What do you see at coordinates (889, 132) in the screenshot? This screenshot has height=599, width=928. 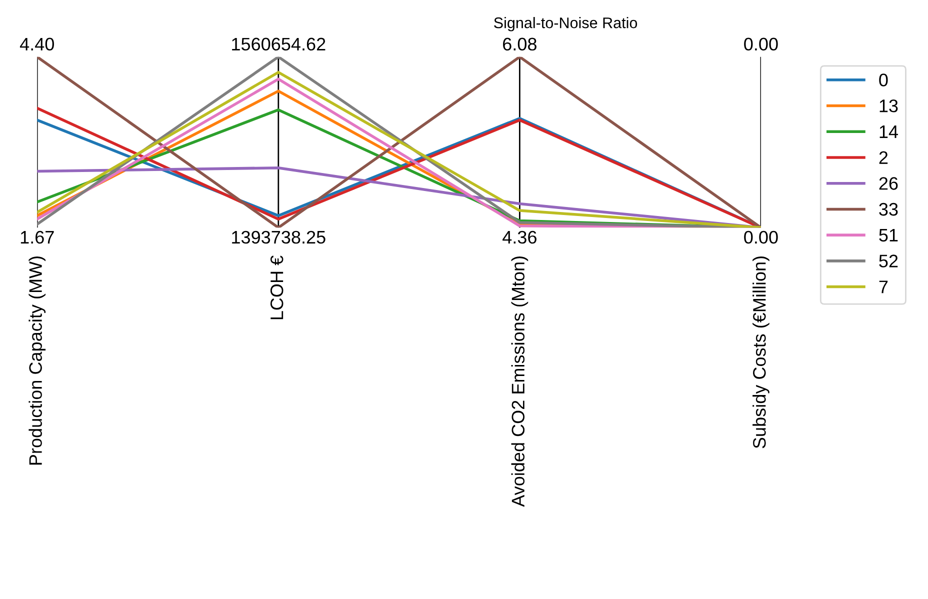 I see `legend-label: 14` at bounding box center [889, 132].